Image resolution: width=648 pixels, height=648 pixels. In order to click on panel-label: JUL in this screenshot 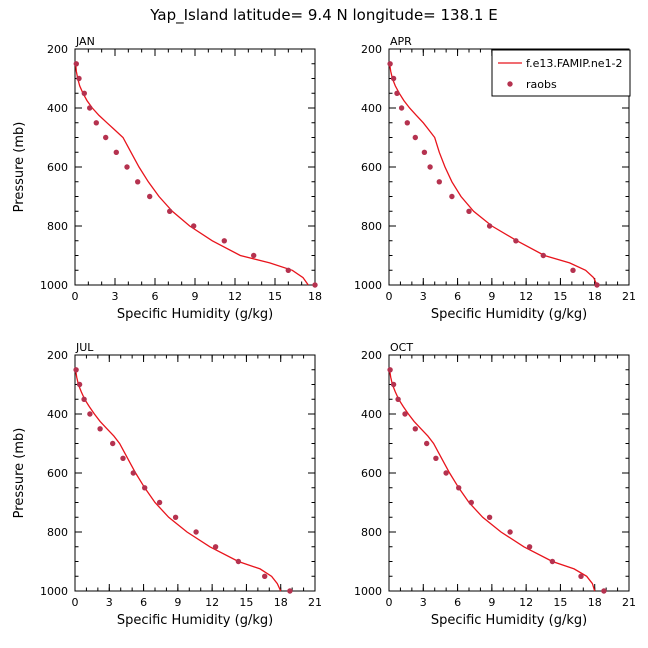, I will do `click(84, 347)`.